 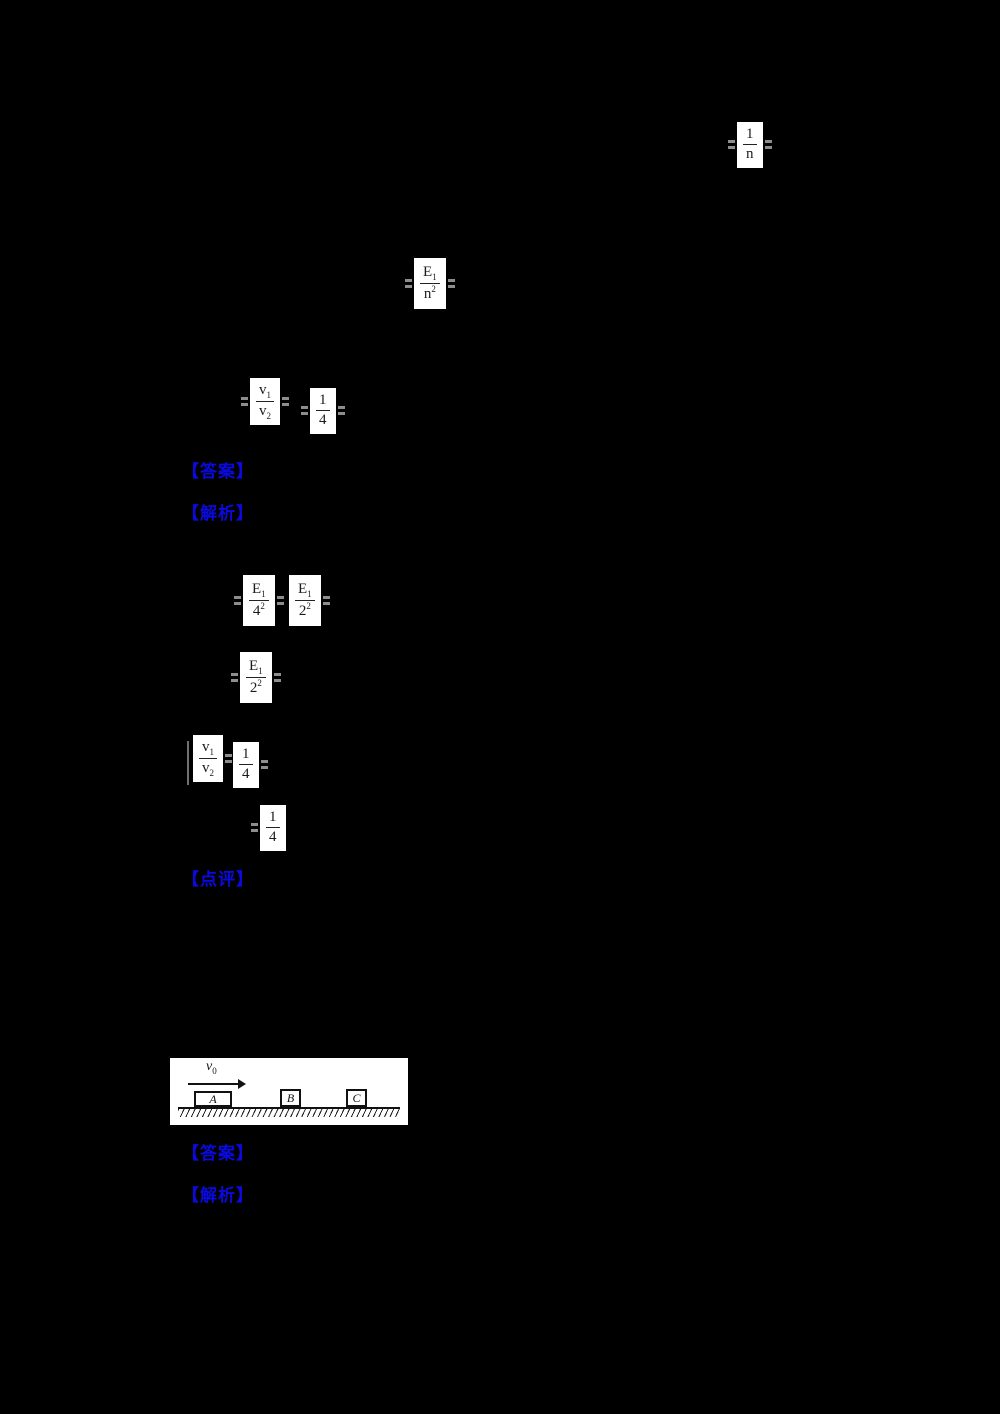 I want to click on velocity-arrow, so click(x=217, y=1084).